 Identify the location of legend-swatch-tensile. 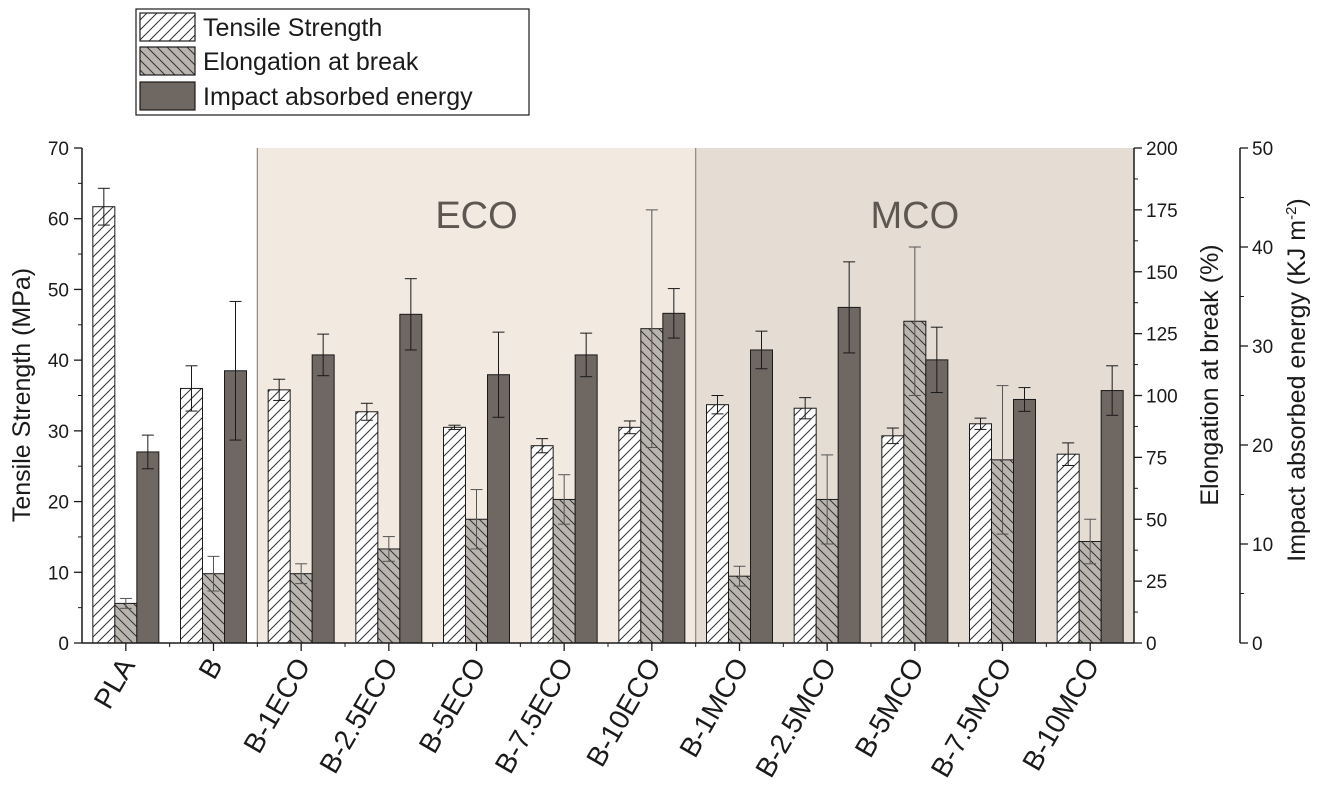
(167, 27).